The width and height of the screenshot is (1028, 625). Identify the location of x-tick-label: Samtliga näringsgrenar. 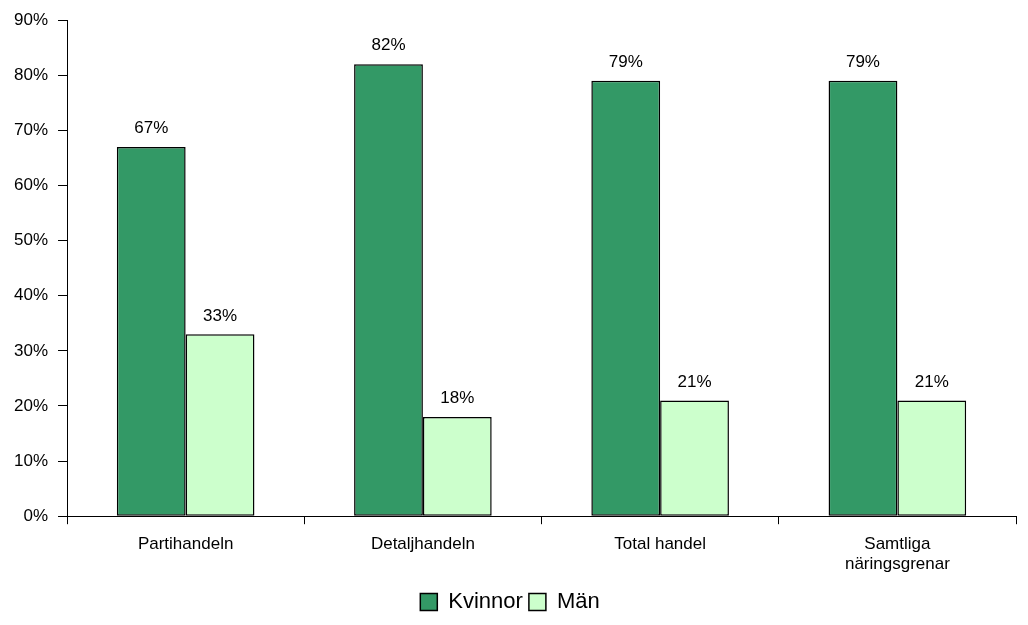
(897, 554).